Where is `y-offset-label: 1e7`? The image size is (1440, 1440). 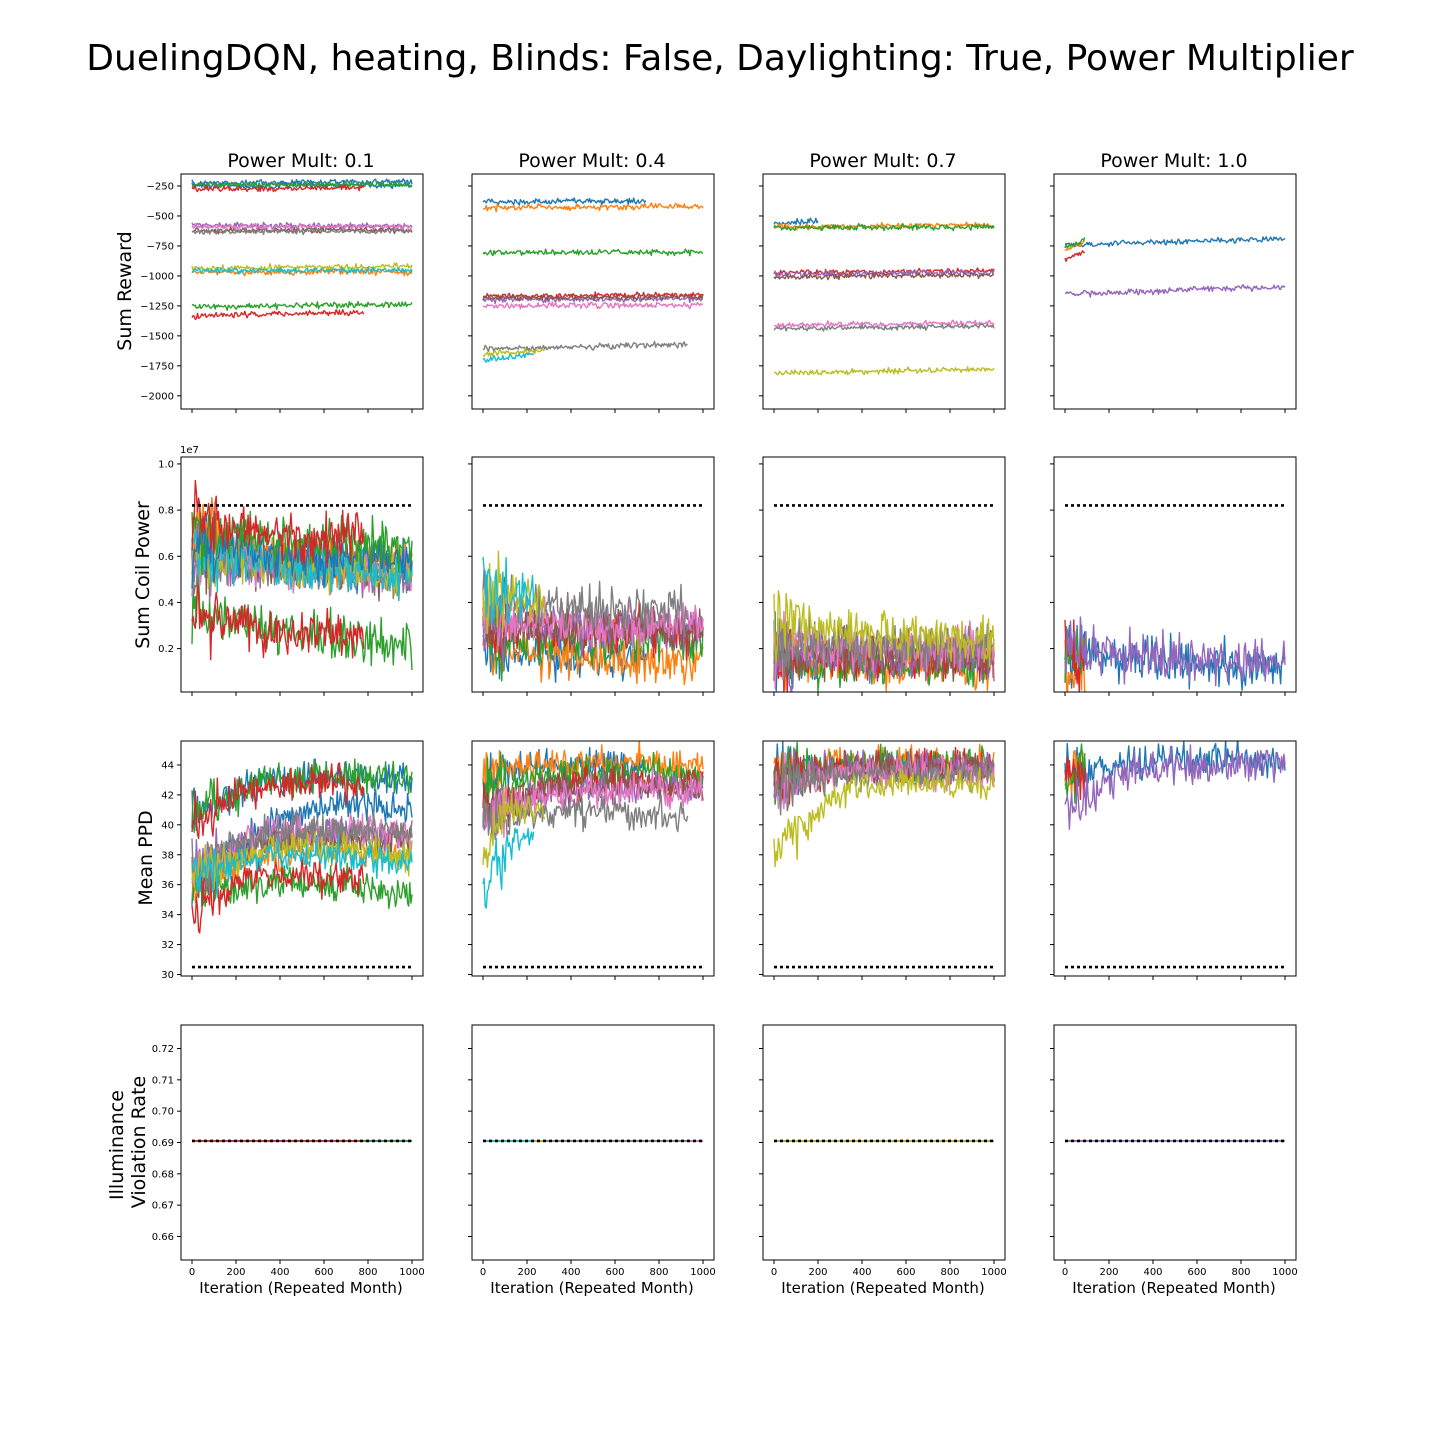
y-offset-label: 1e7 is located at coordinates (189, 450).